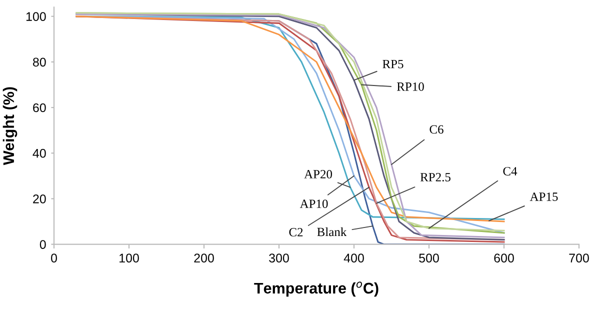 The height and width of the screenshot is (314, 600). What do you see at coordinates (504, 258) in the screenshot?
I see `x-tick-label: 600` at bounding box center [504, 258].